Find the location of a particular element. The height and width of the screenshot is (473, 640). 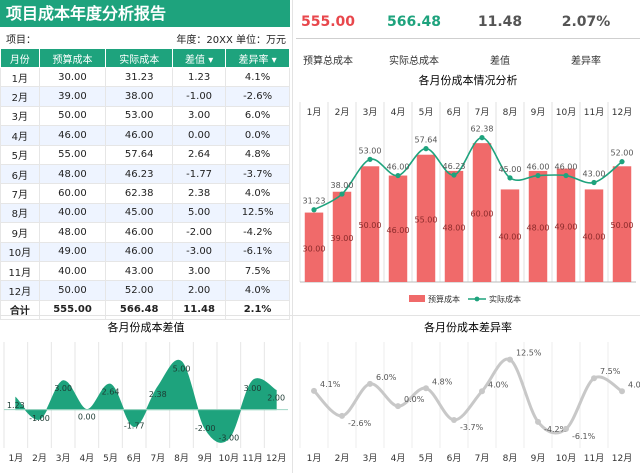

diff-area is located at coordinates (146, 401).